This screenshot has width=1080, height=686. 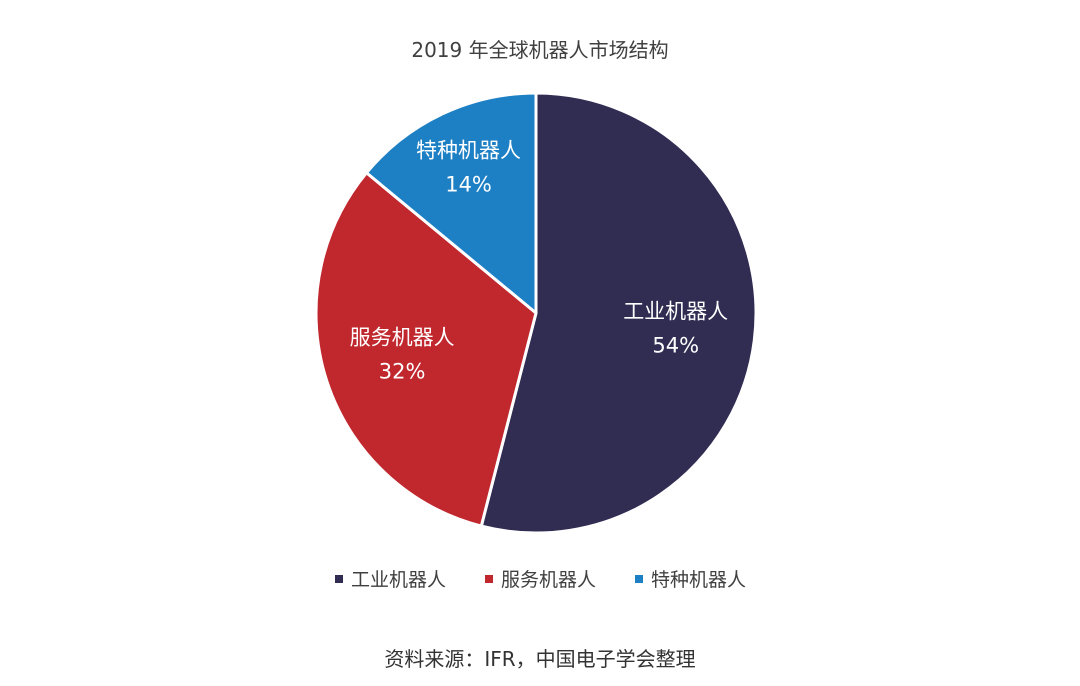 What do you see at coordinates (539, 261) in the screenshot?
I see `slice-labels: 工业机器人 54% 服务机器人 32% 特种机器人 14%` at bounding box center [539, 261].